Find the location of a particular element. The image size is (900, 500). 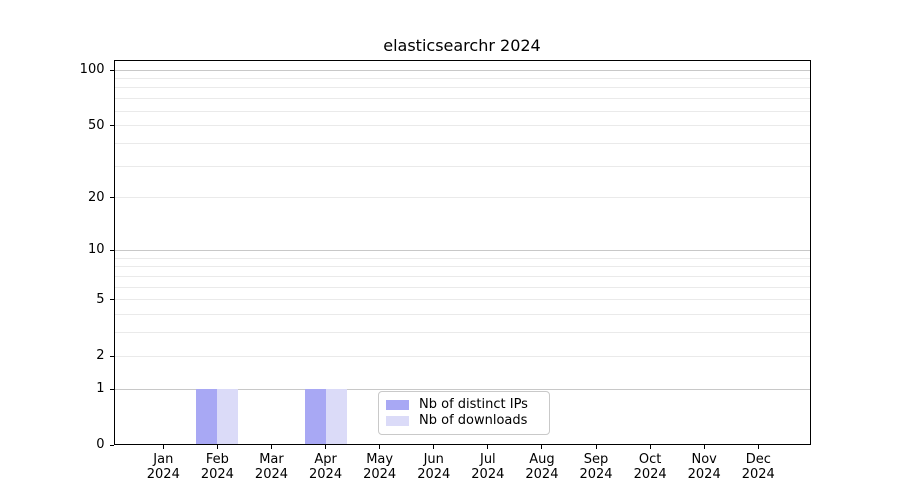

chart-title: elasticsearchr 2024 is located at coordinates (462, 45).